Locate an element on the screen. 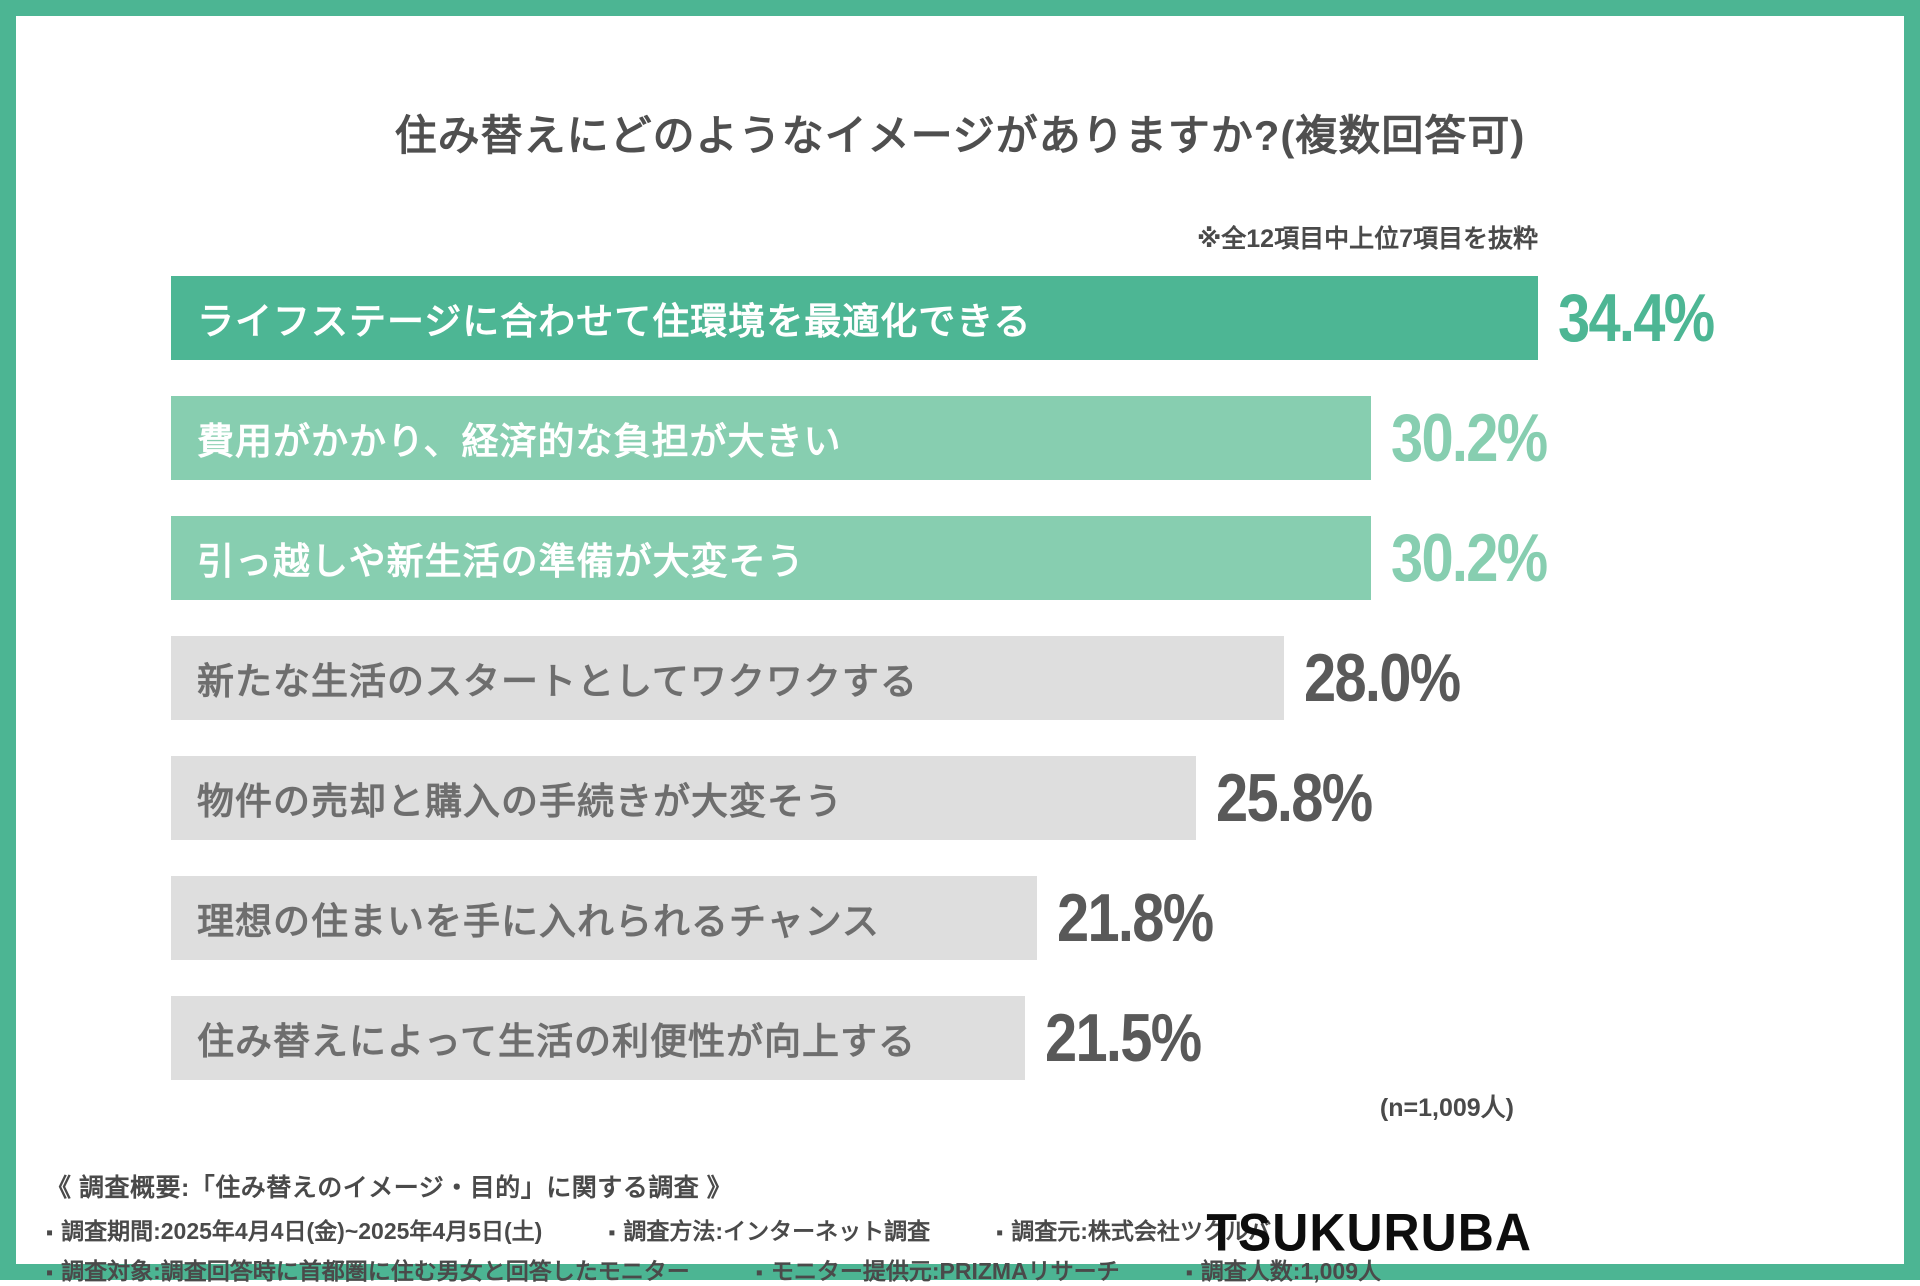 This screenshot has width=1920, height=1286. bar-row: ライフステージに合わせて住環境を最適化できる 34.4% is located at coordinates (943, 318).